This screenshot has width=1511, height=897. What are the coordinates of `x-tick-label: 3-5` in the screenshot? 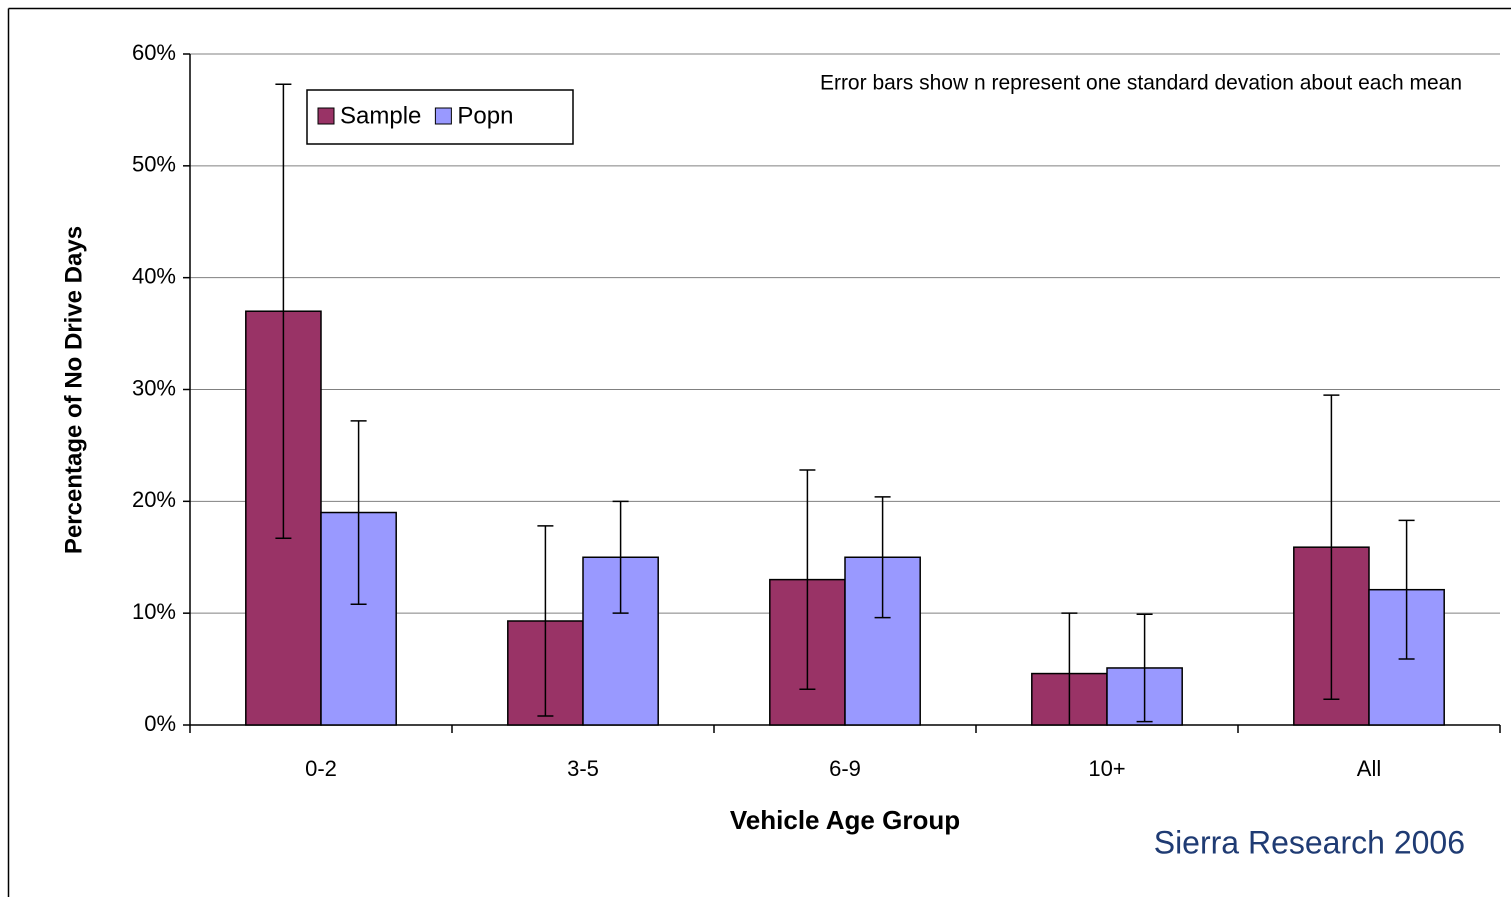 It's located at (583, 768).